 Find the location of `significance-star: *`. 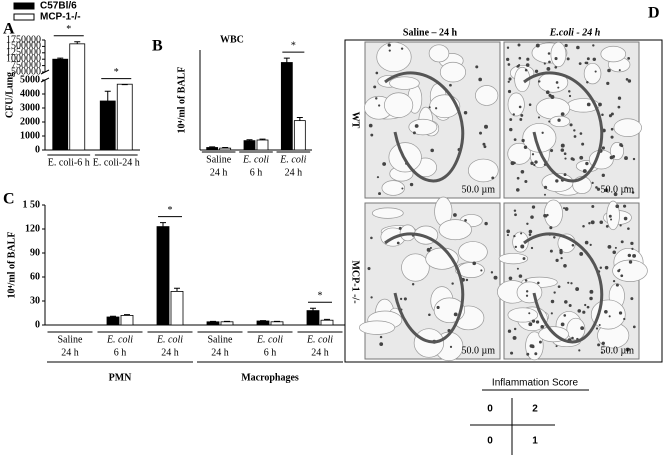

significance-star: * is located at coordinates (293, 45).